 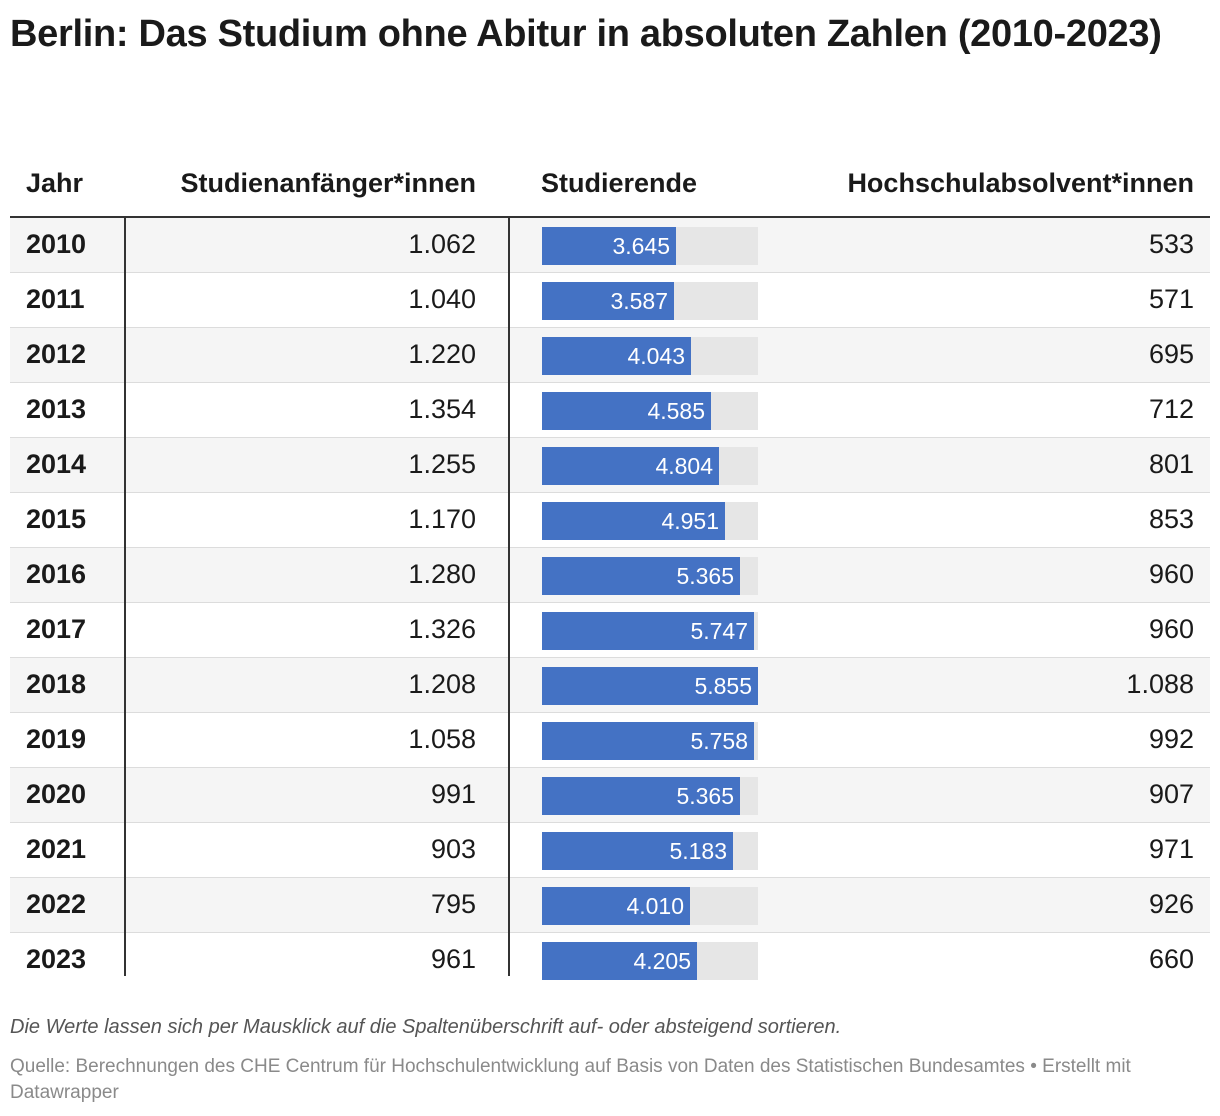 I want to click on table-row: 2014 1.255 4.804 801, so click(x=610, y=465).